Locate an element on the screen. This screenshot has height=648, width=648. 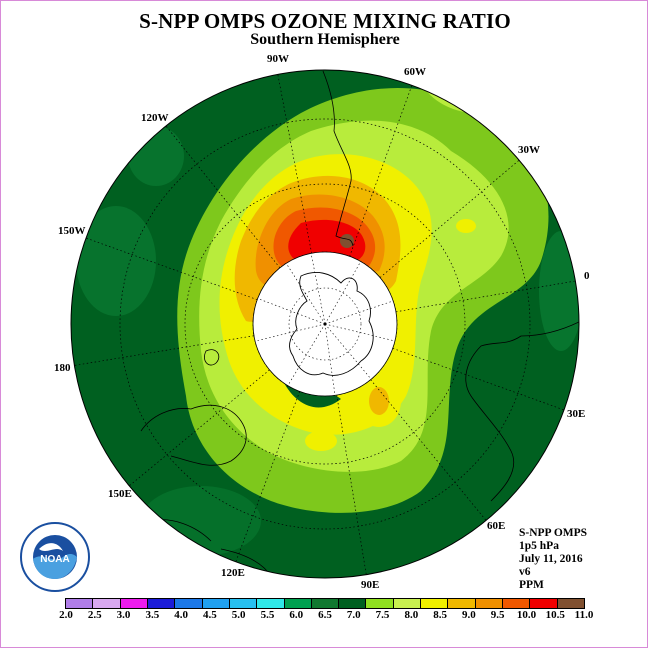
lon-label-90e: 90E is located at coordinates (370, 585).